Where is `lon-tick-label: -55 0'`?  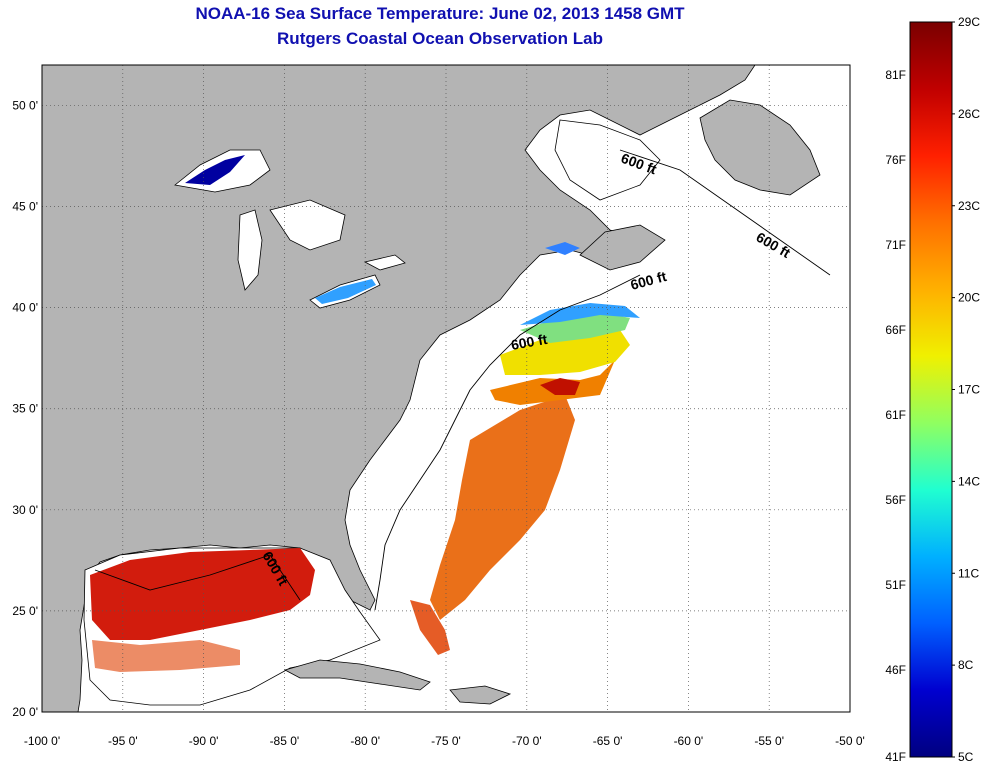
lon-tick-label: -55 0' is located at coordinates (769, 741).